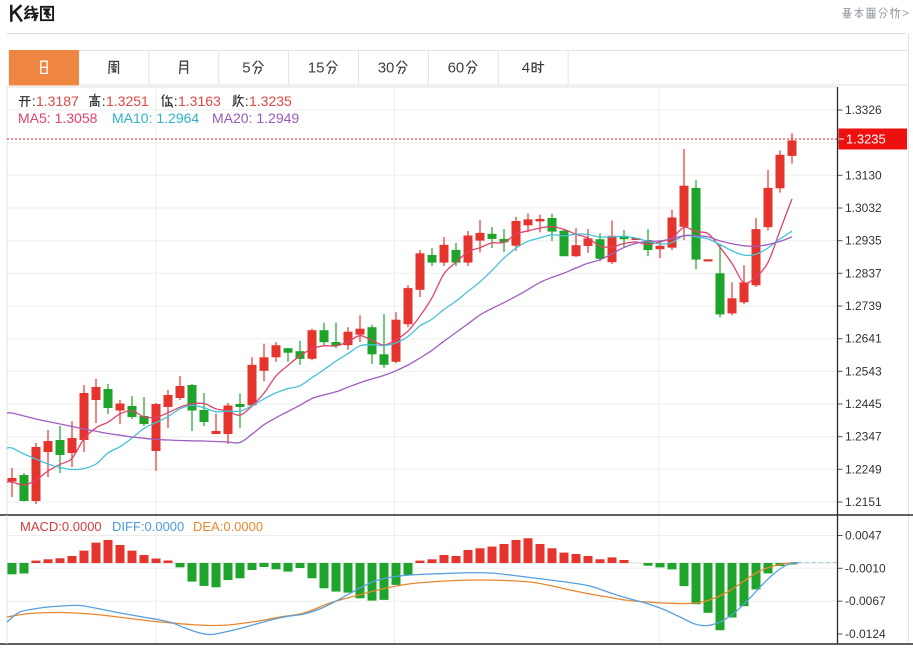  I want to click on svg-text: 1.2837, so click(863, 273).